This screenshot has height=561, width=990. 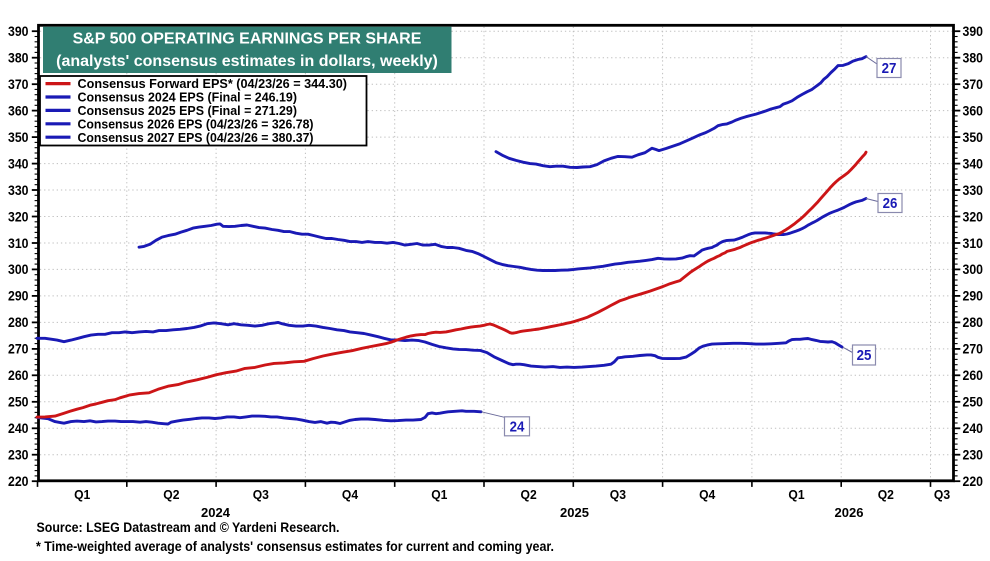 I want to click on svg-text:Consensus 2026 EPS (04/23/26 =: Consensus 2026 EPS (04/23/26 = 326.78), so click(x=196, y=123).